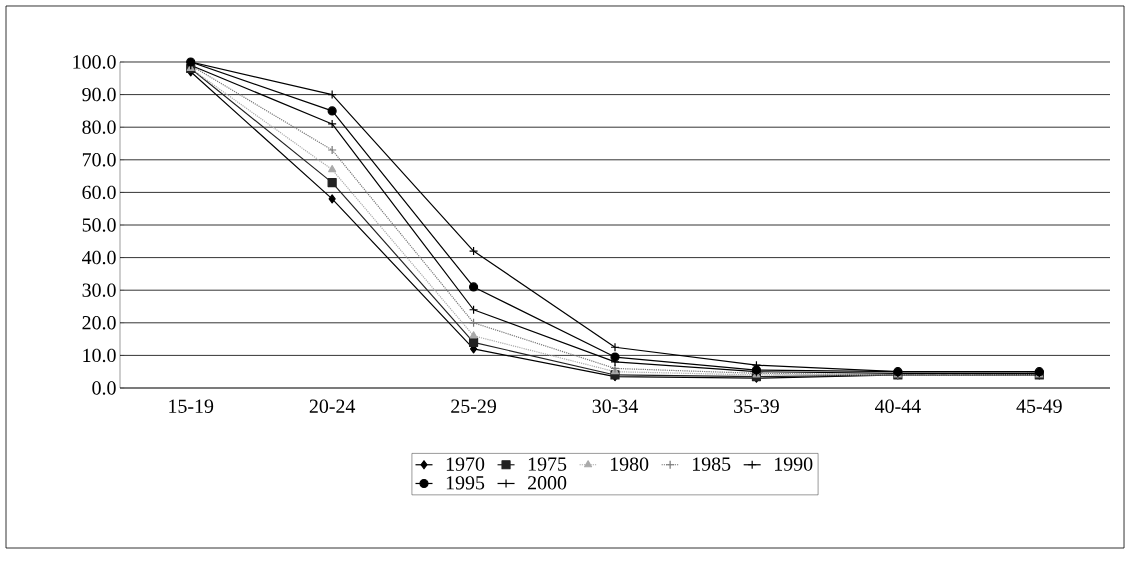 The height and width of the screenshot is (562, 1132). What do you see at coordinates (99, 290) in the screenshot?
I see `y-tick-label: 30.0` at bounding box center [99, 290].